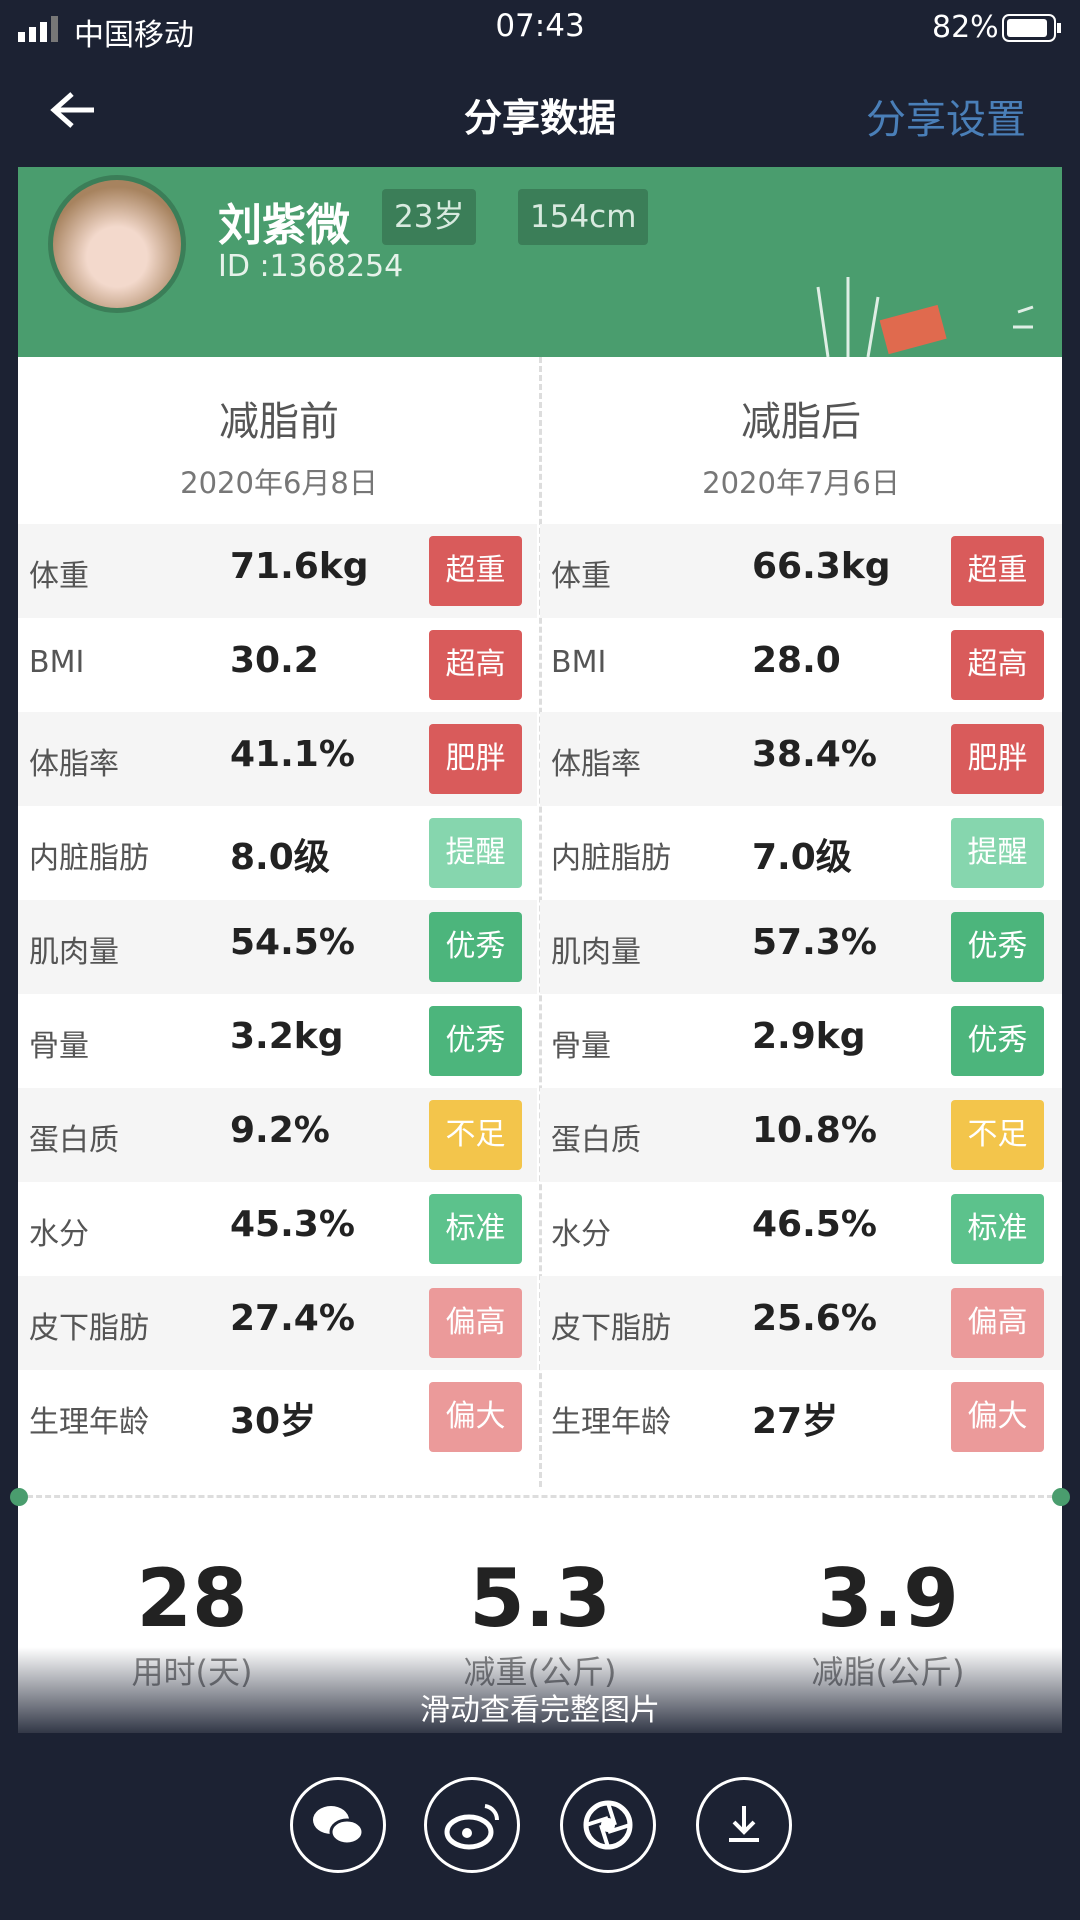  I want to click on metric-value: 57.3%, so click(814, 942).